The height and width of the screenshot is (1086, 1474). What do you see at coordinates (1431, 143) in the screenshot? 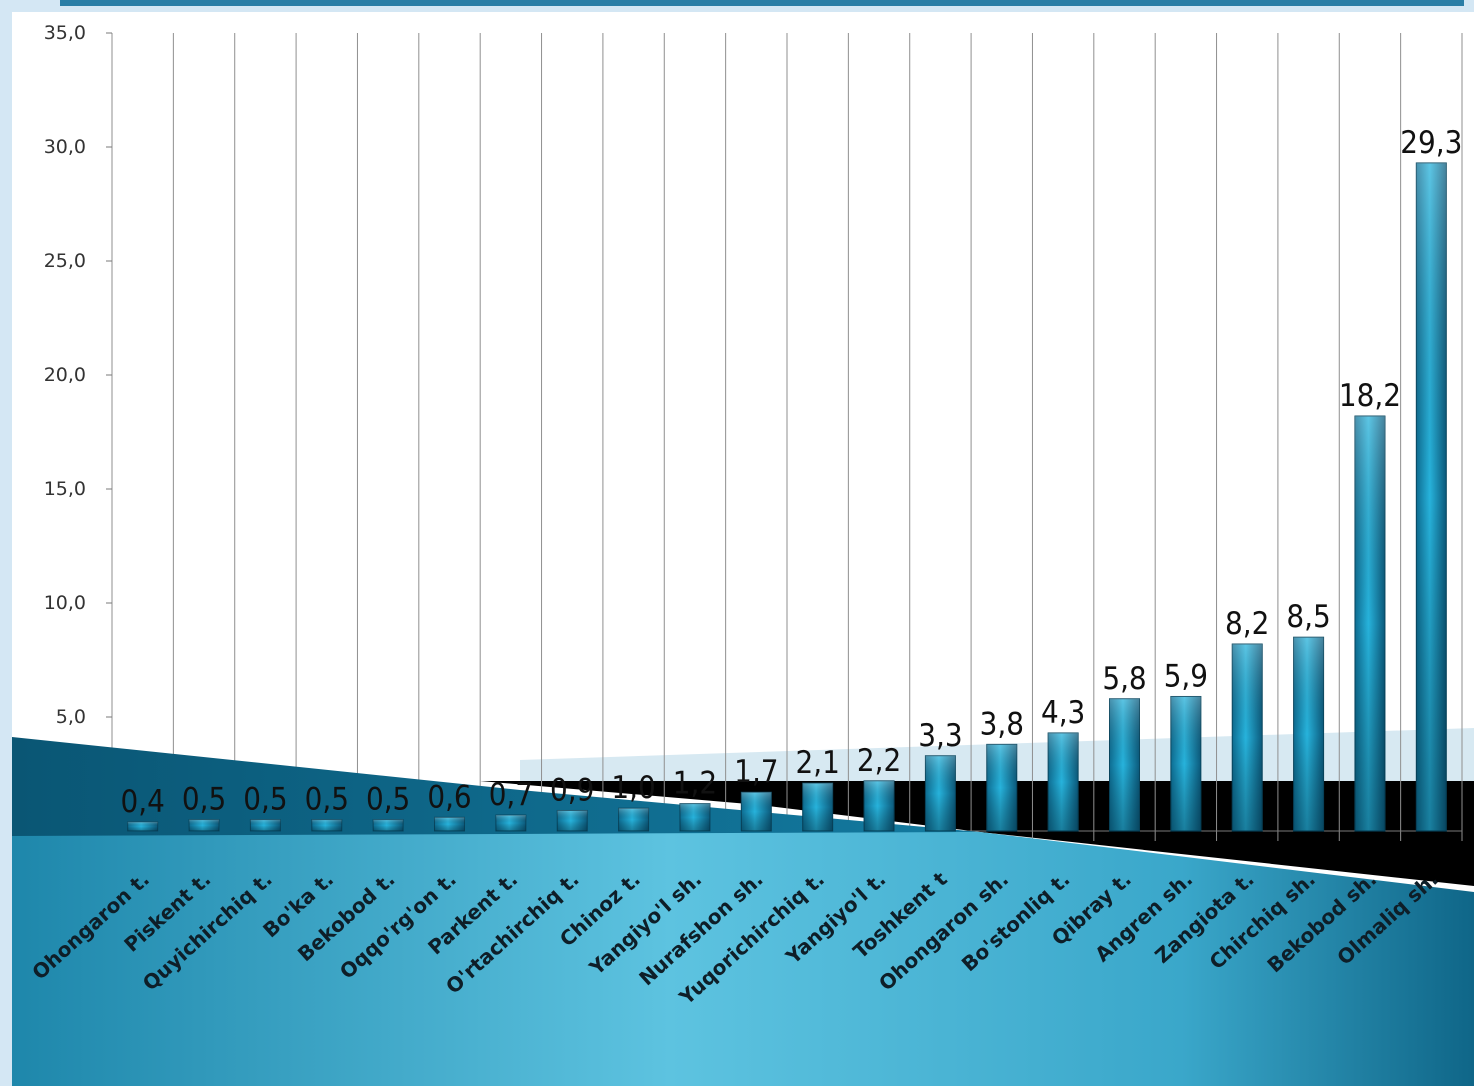
I see `data-label: 29,3` at bounding box center [1431, 143].